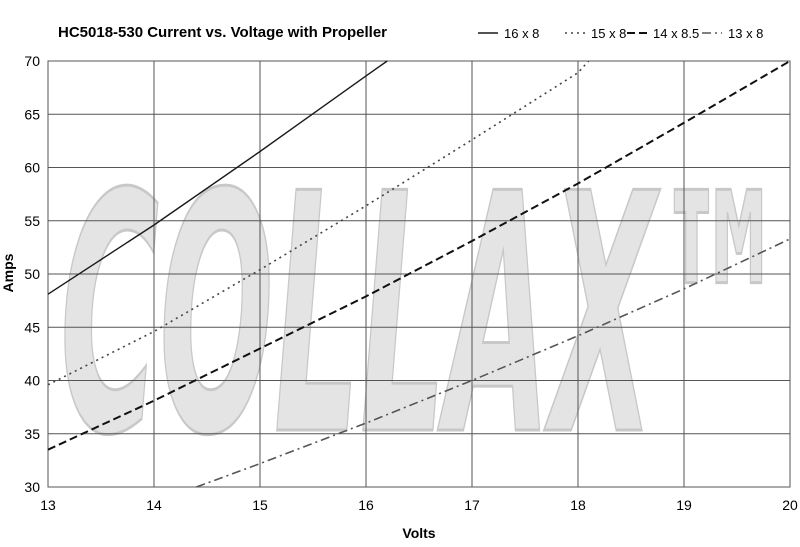 This screenshot has width=800, height=547. What do you see at coordinates (419, 505) in the screenshot?
I see `x-axis-ticks: 13 14 15 16 17 18 19 20` at bounding box center [419, 505].